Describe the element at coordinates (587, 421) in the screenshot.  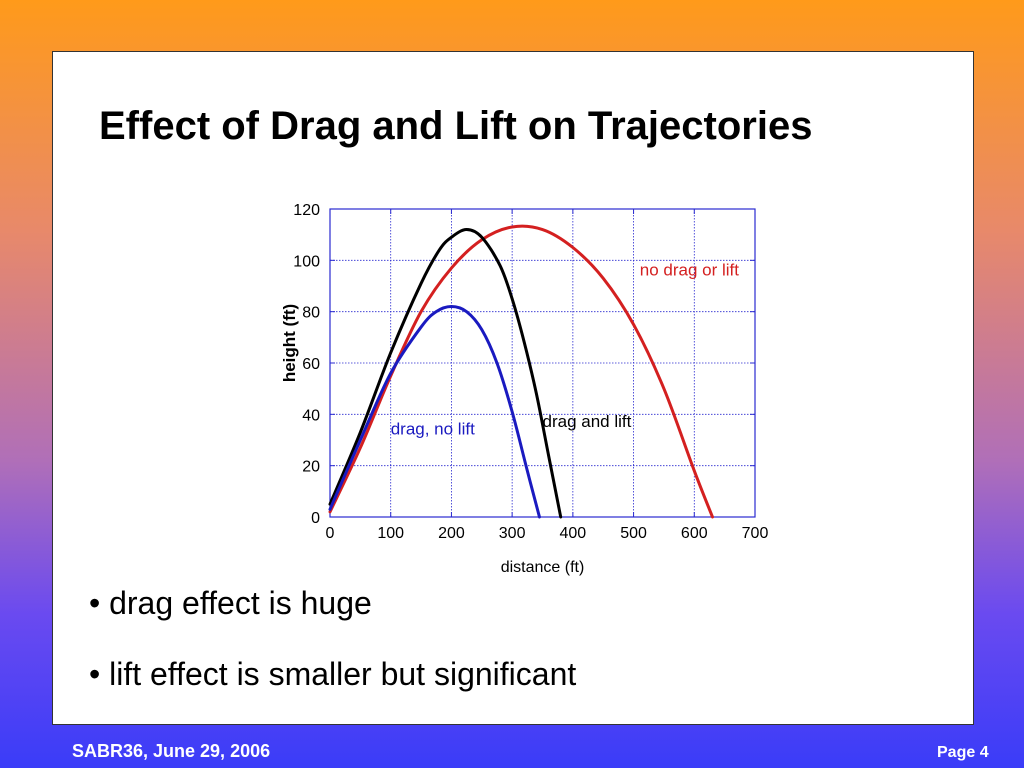
I see `drag-and-lift-label: drag and lift` at that location.